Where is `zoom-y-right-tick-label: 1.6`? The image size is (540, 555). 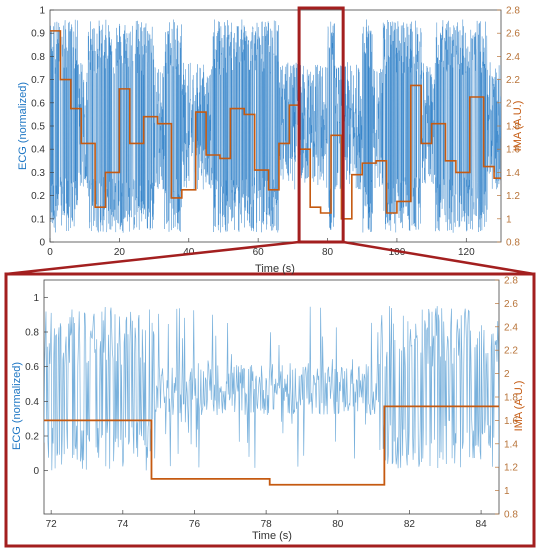
zoom-y-right-tick-label: 1.6 is located at coordinates (511, 421).